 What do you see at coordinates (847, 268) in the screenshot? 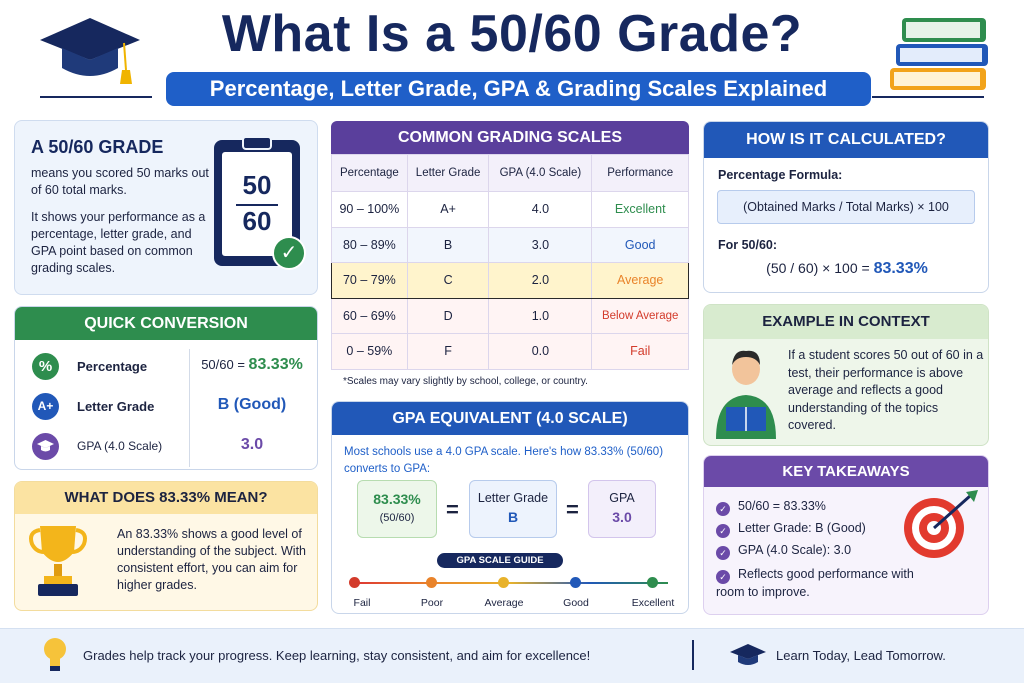
I see `calculation-result: (50 / 60) × 100 = 83.33%` at bounding box center [847, 268].